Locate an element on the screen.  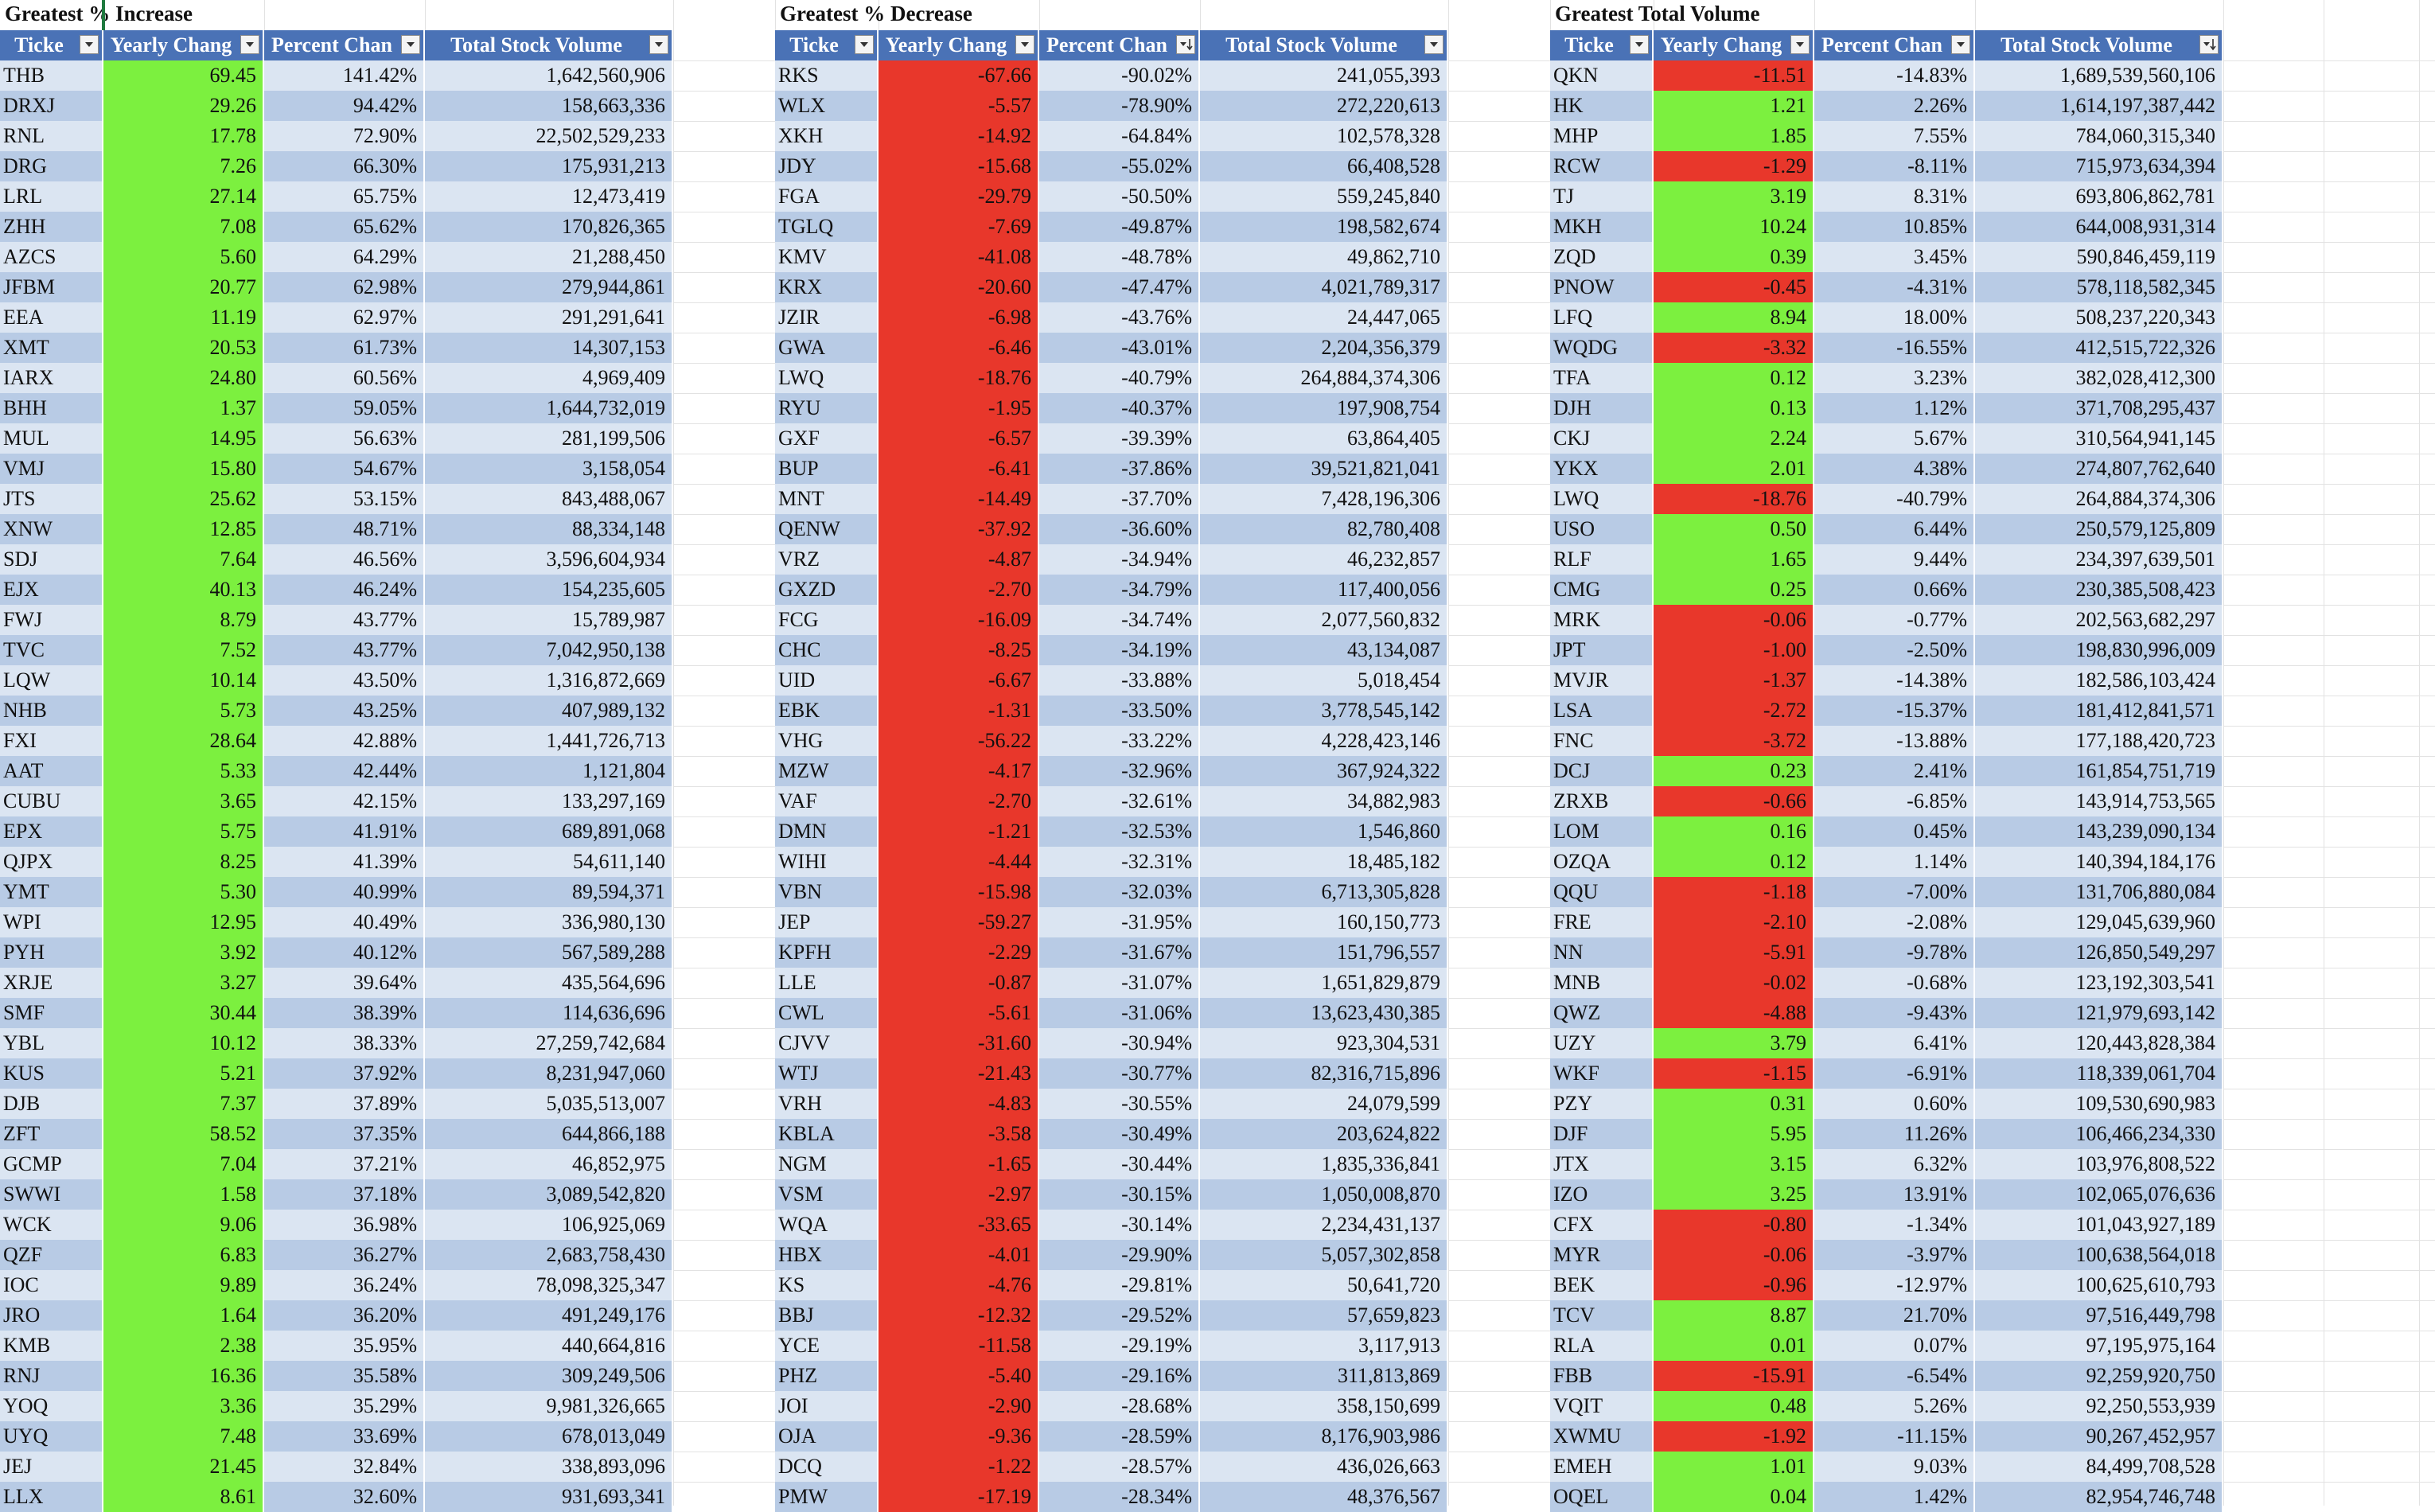
ticker-cell: THB is located at coordinates (51, 75).